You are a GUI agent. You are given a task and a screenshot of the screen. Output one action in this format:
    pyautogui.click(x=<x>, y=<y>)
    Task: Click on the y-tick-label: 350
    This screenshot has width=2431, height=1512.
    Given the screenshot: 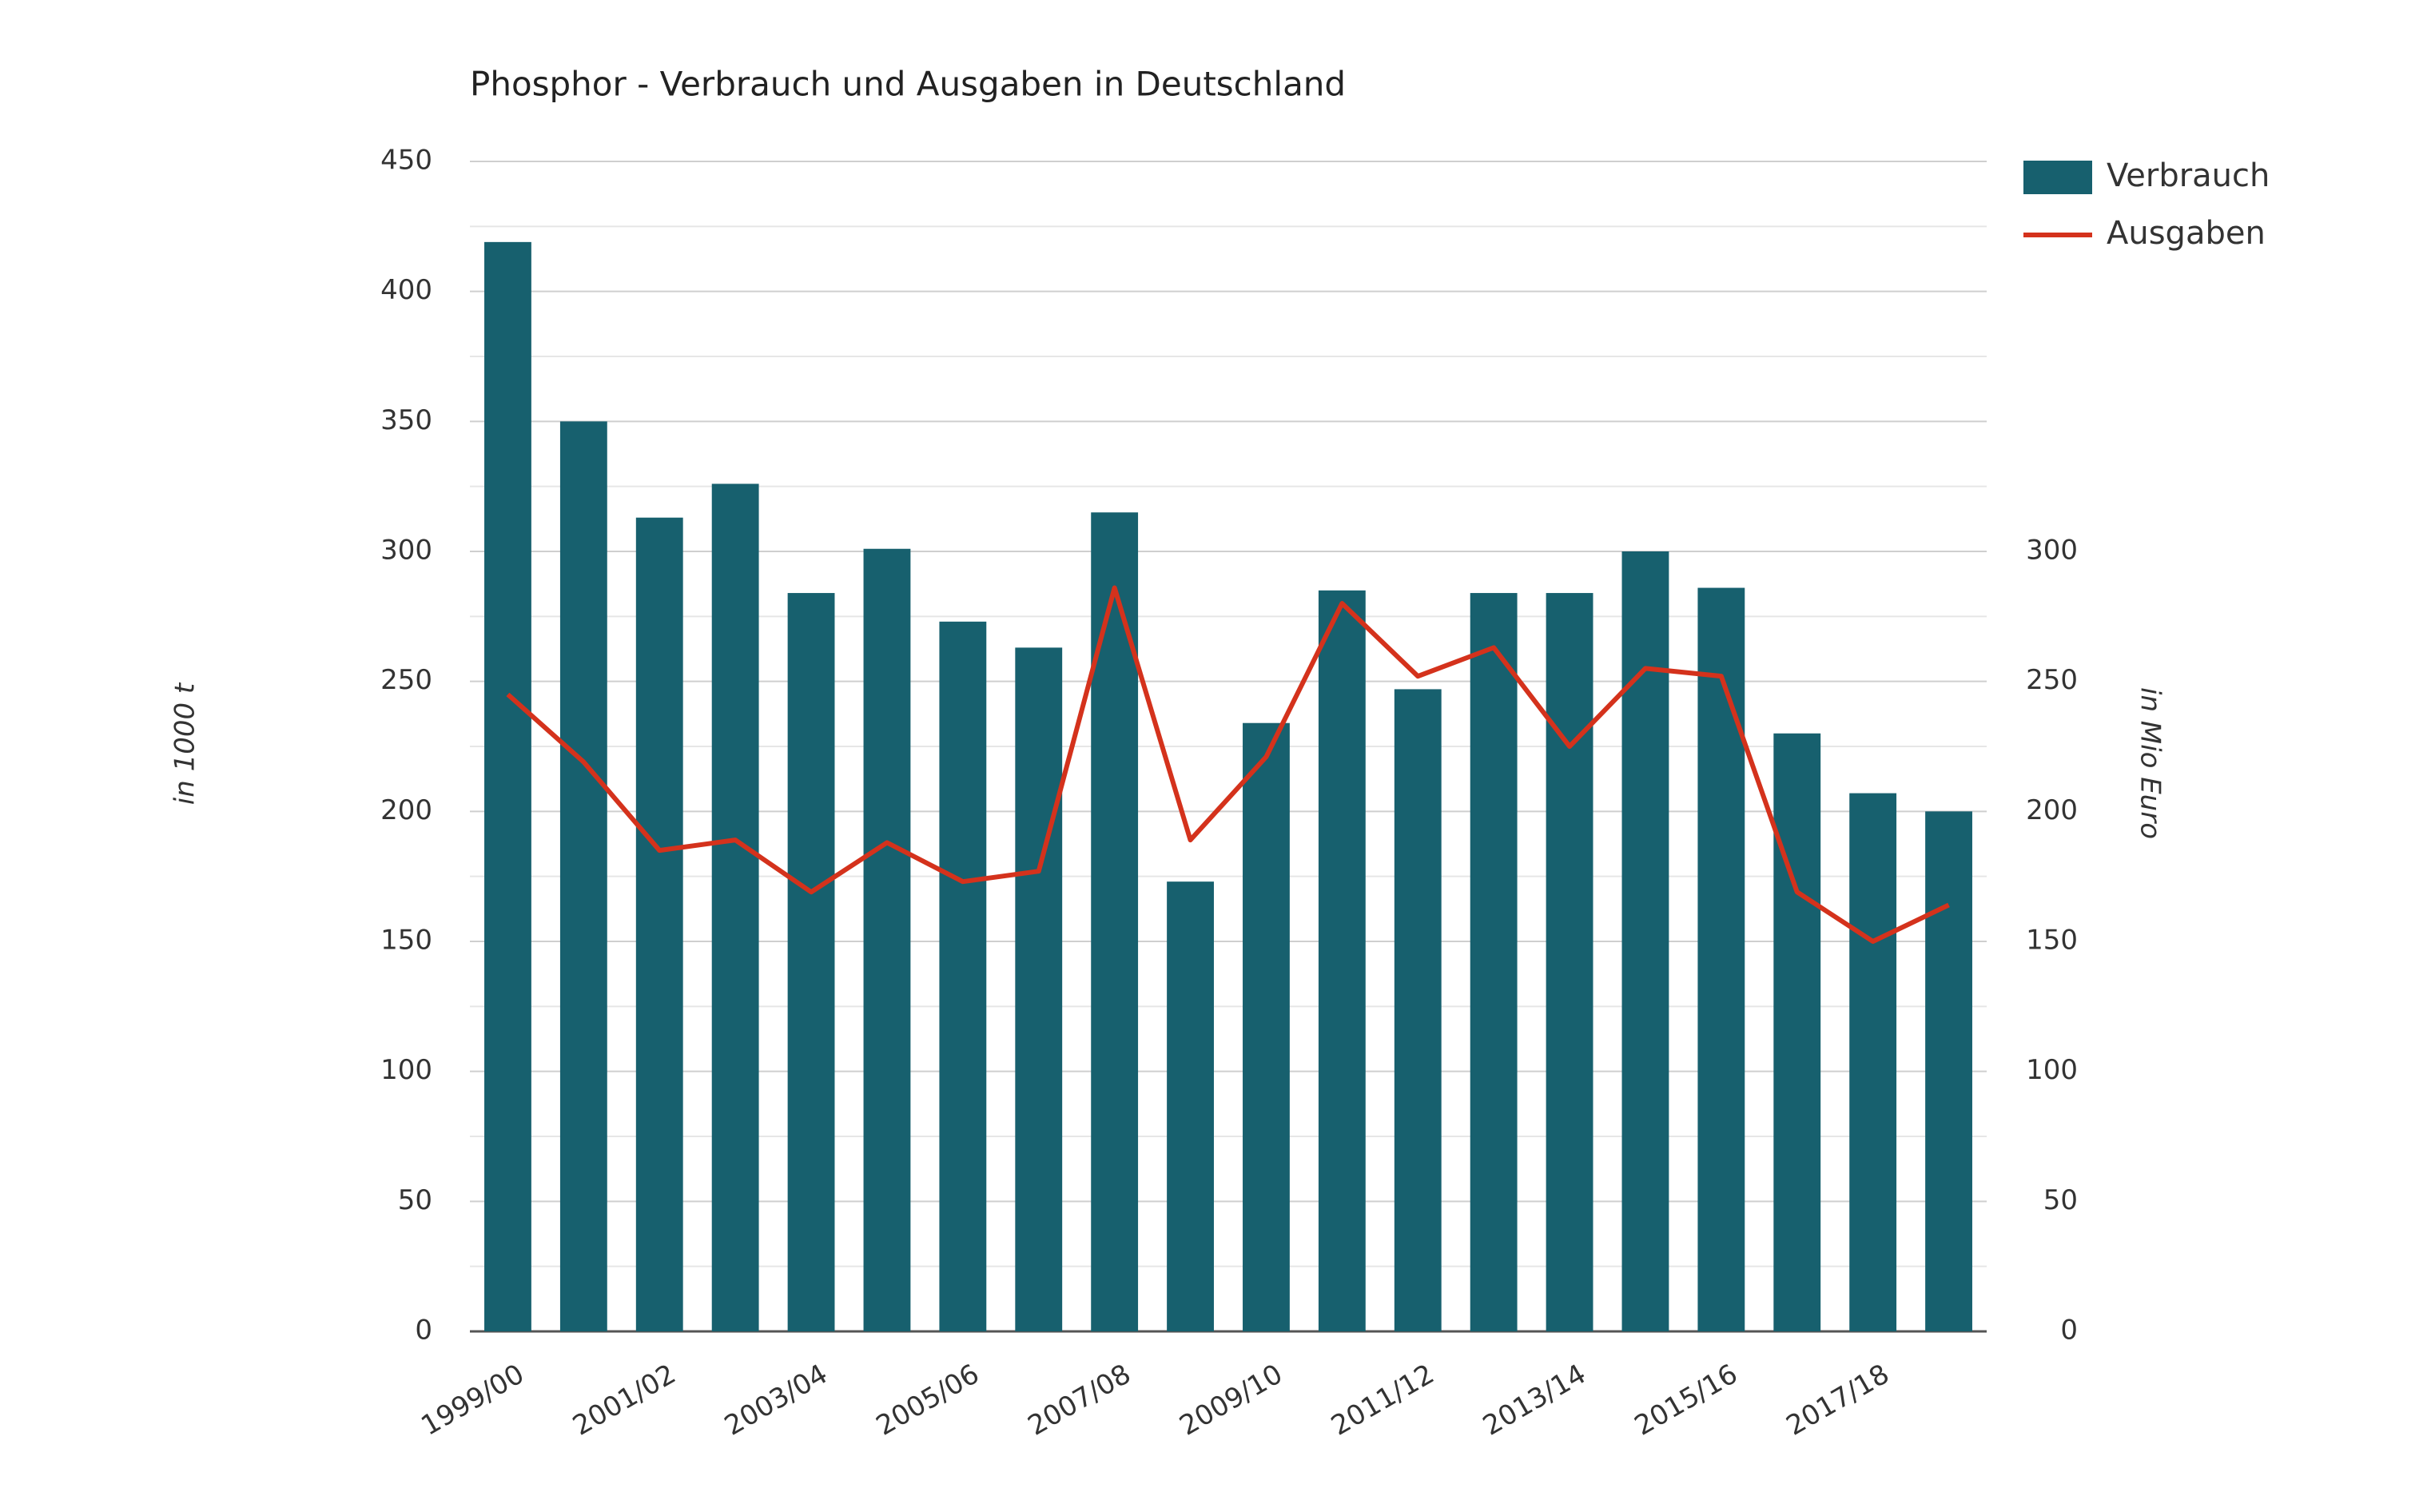 What is the action you would take?
    pyautogui.click(x=406, y=420)
    